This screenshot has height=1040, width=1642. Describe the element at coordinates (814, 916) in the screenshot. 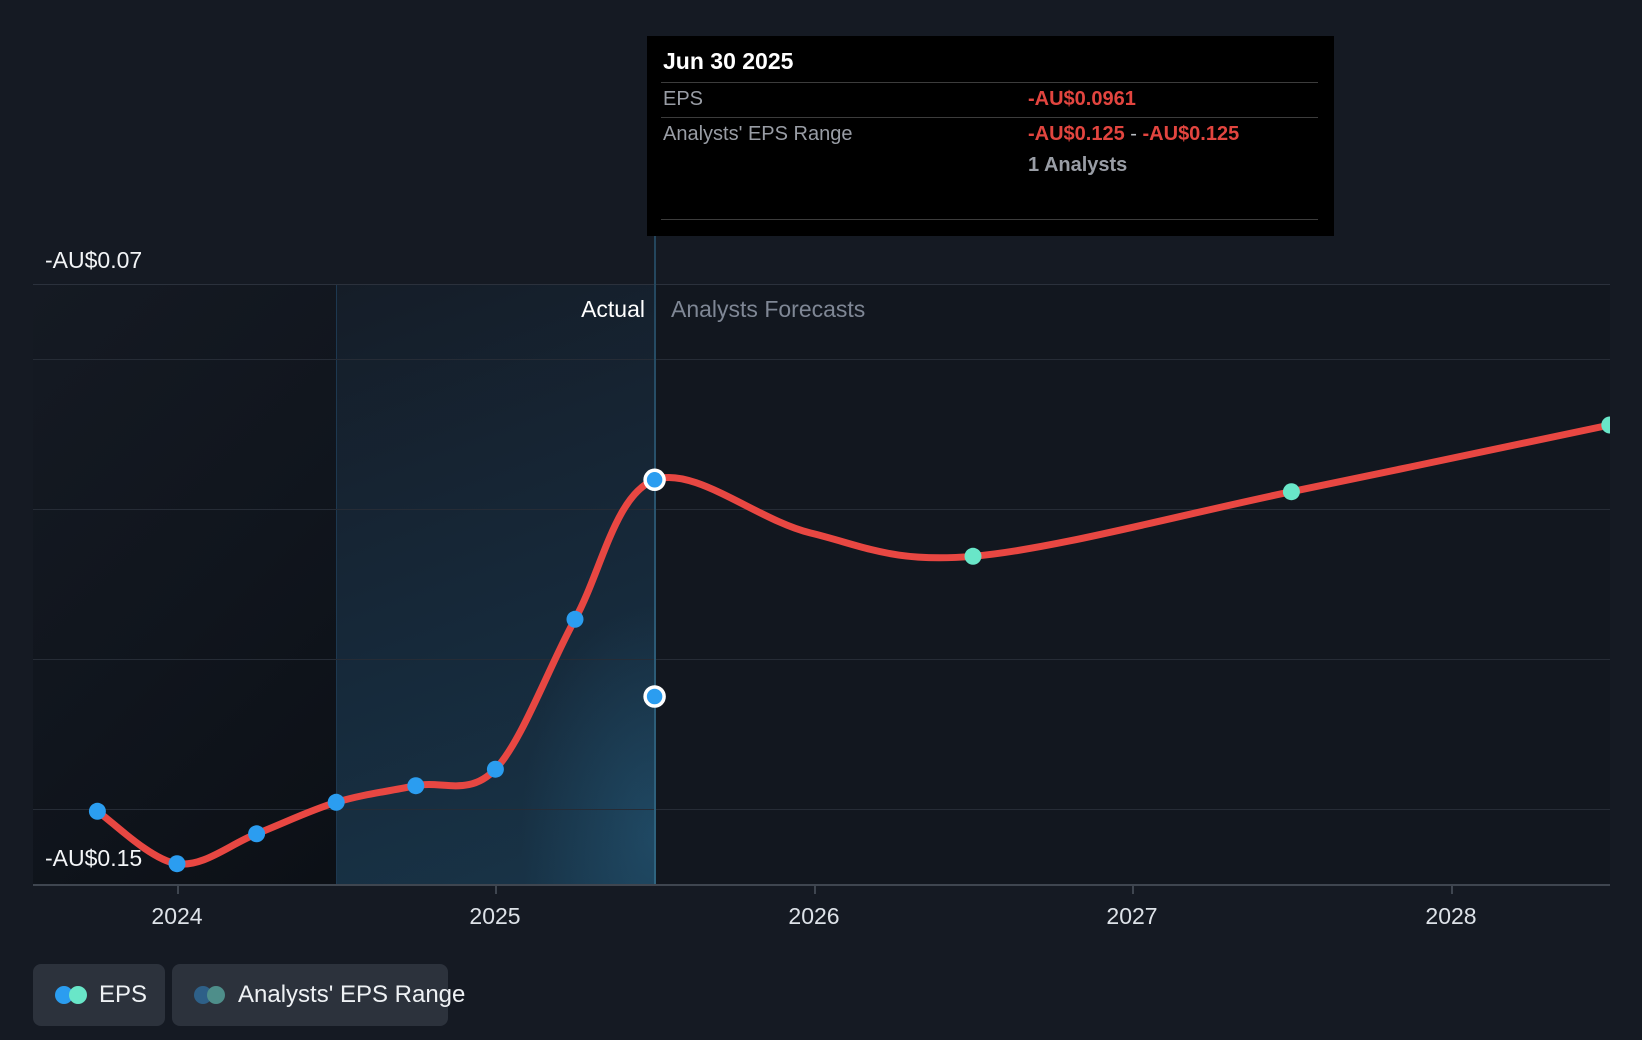

I see `x-tick-label: 2026` at that location.